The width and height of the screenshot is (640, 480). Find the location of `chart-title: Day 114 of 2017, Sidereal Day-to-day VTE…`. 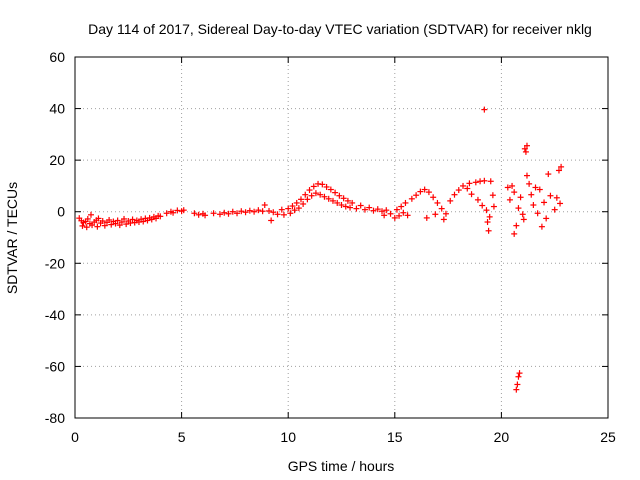

chart-title: Day 114 of 2017, Sidereal Day-to-day VTE… is located at coordinates (340, 29).